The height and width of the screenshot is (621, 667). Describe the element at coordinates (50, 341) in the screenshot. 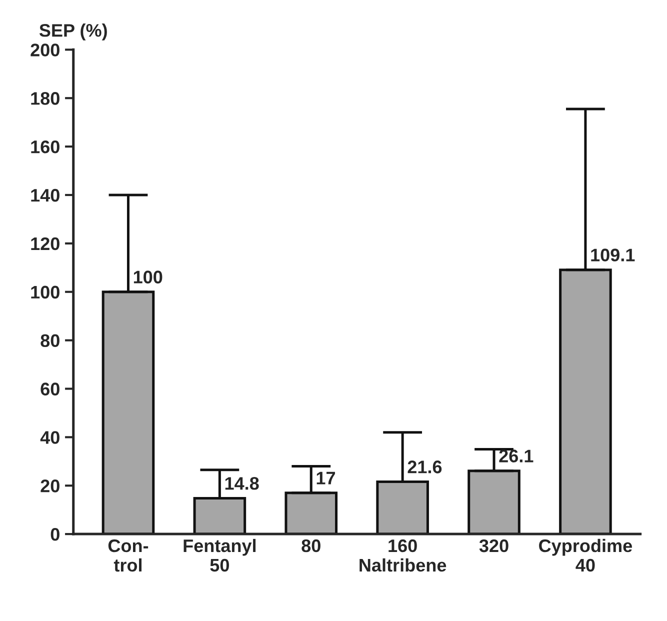

I see `y-tick-label: 80` at that location.